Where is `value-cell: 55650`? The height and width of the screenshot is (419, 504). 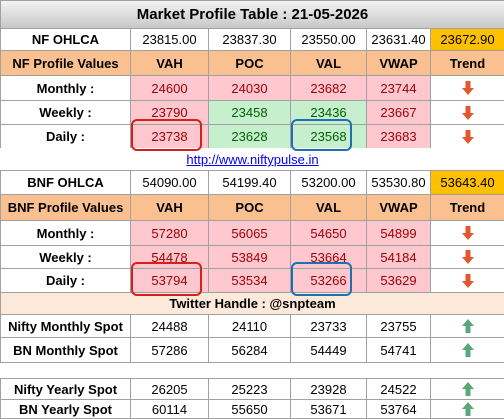
value-cell: 55650 is located at coordinates (249, 409).